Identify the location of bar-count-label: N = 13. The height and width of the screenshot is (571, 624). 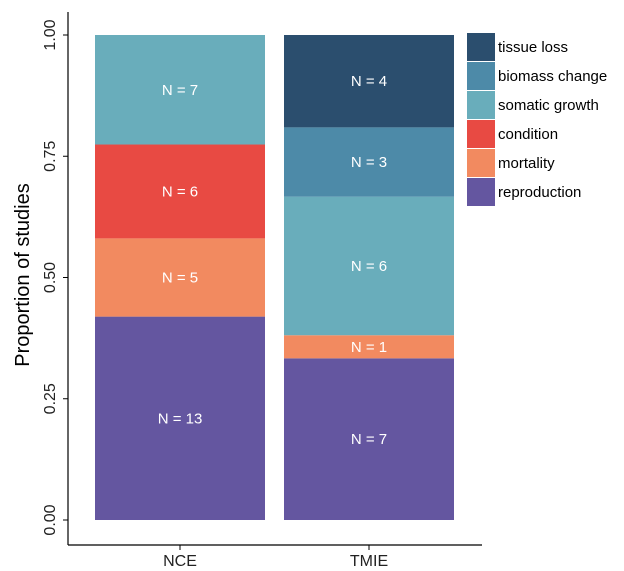
(180, 418).